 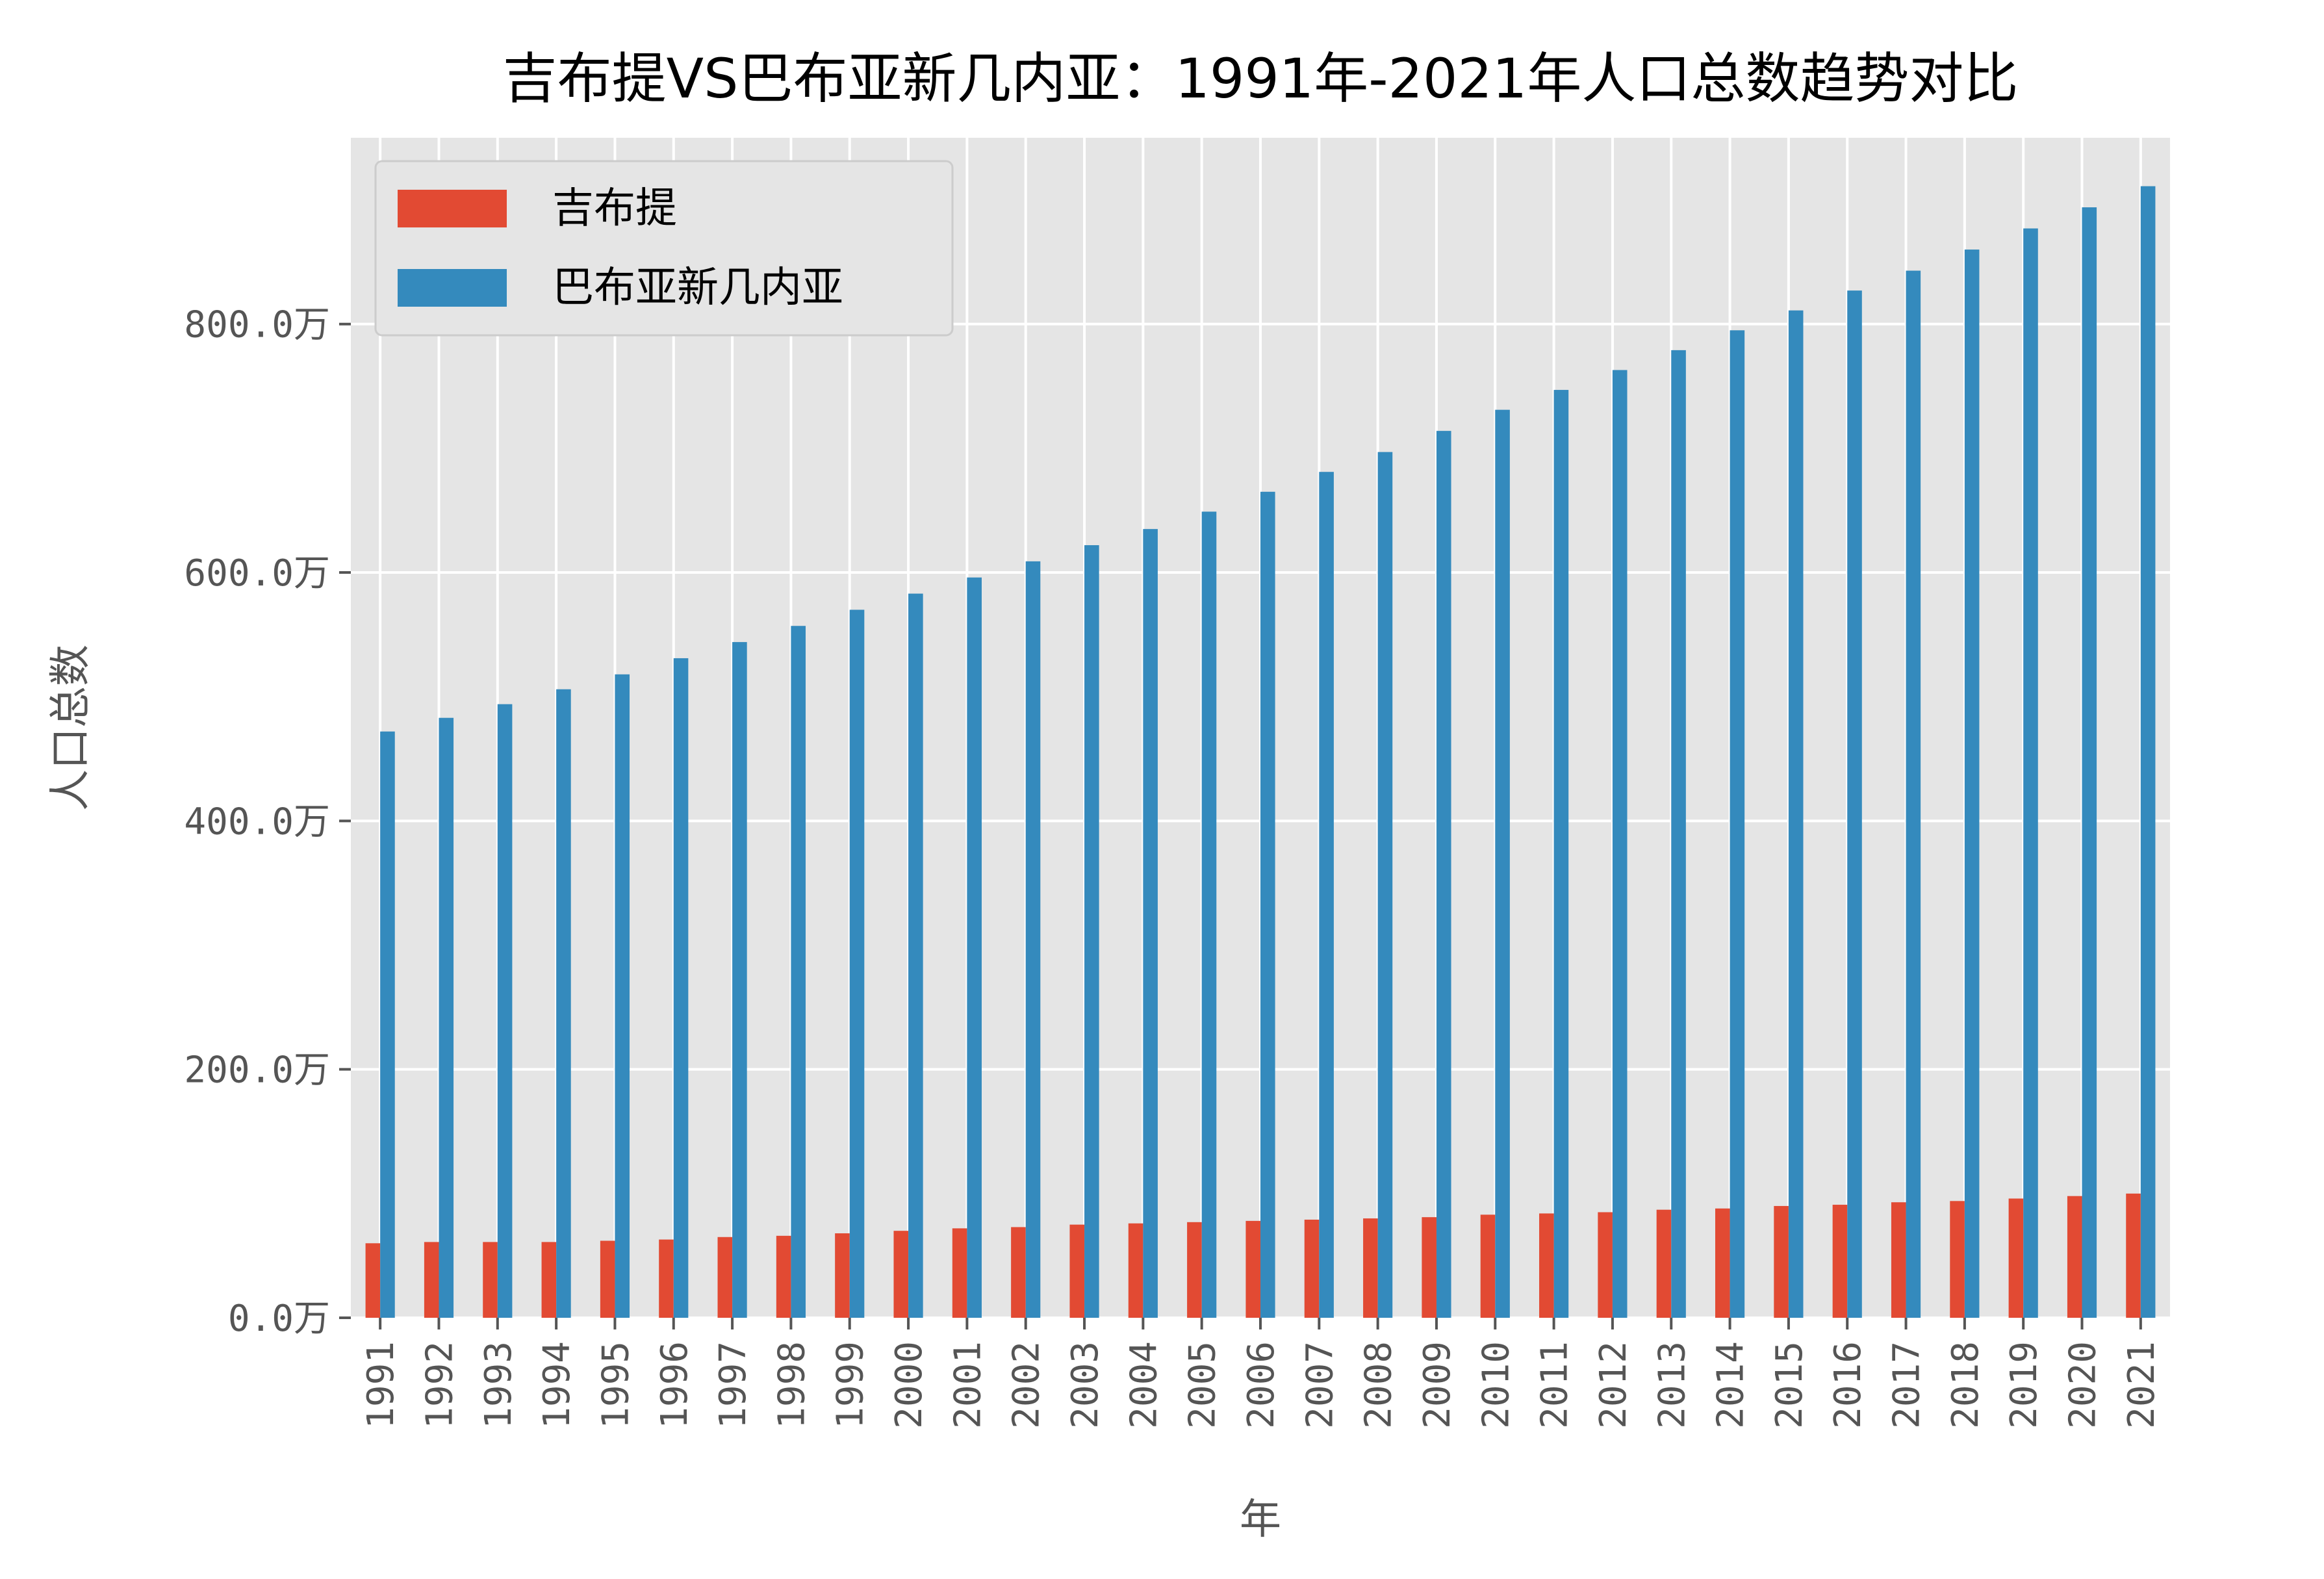 I want to click on x-tick-label: 2010, so click(x=1496, y=1385).